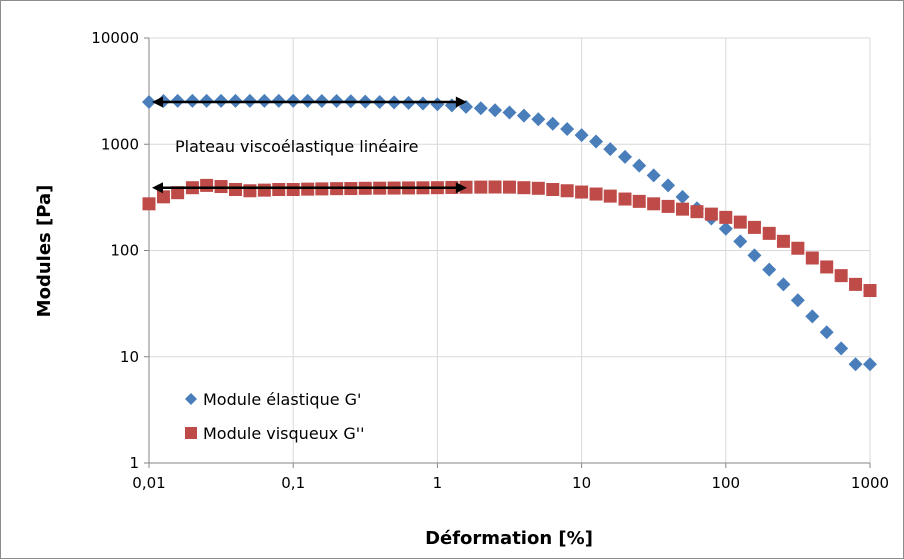  What do you see at coordinates (124, 251) in the screenshot?
I see `y-tick-label: 100` at bounding box center [124, 251].